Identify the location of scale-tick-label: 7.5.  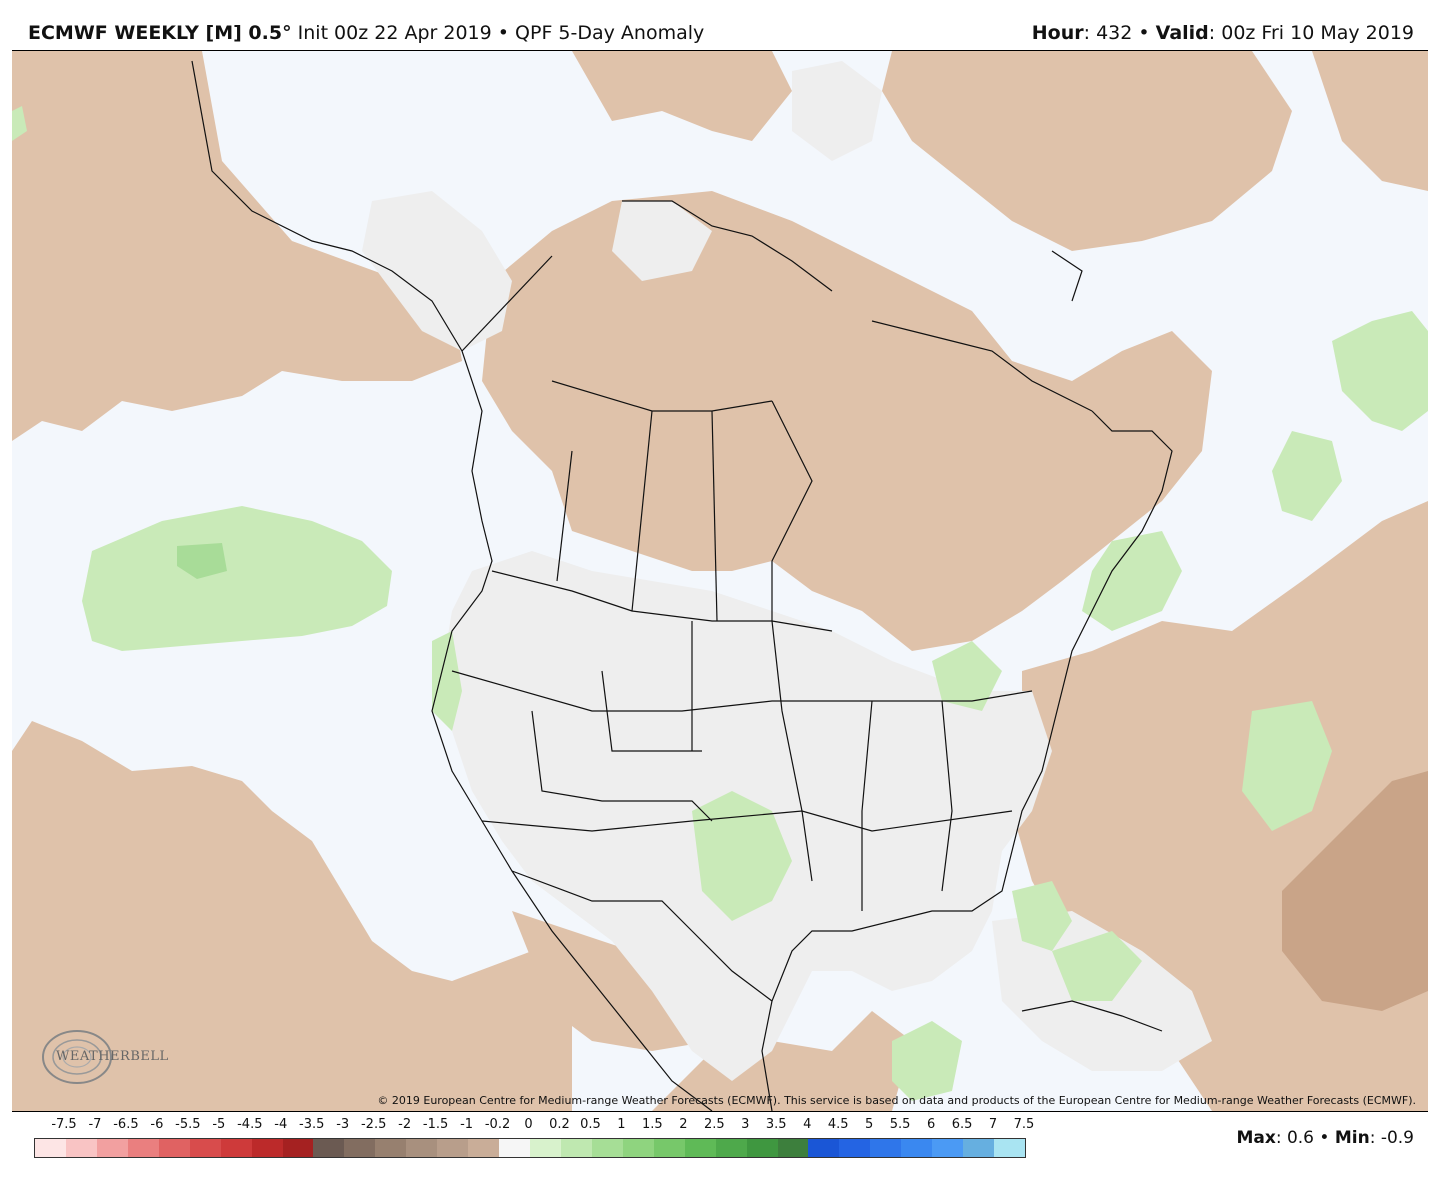
(1024, 1124).